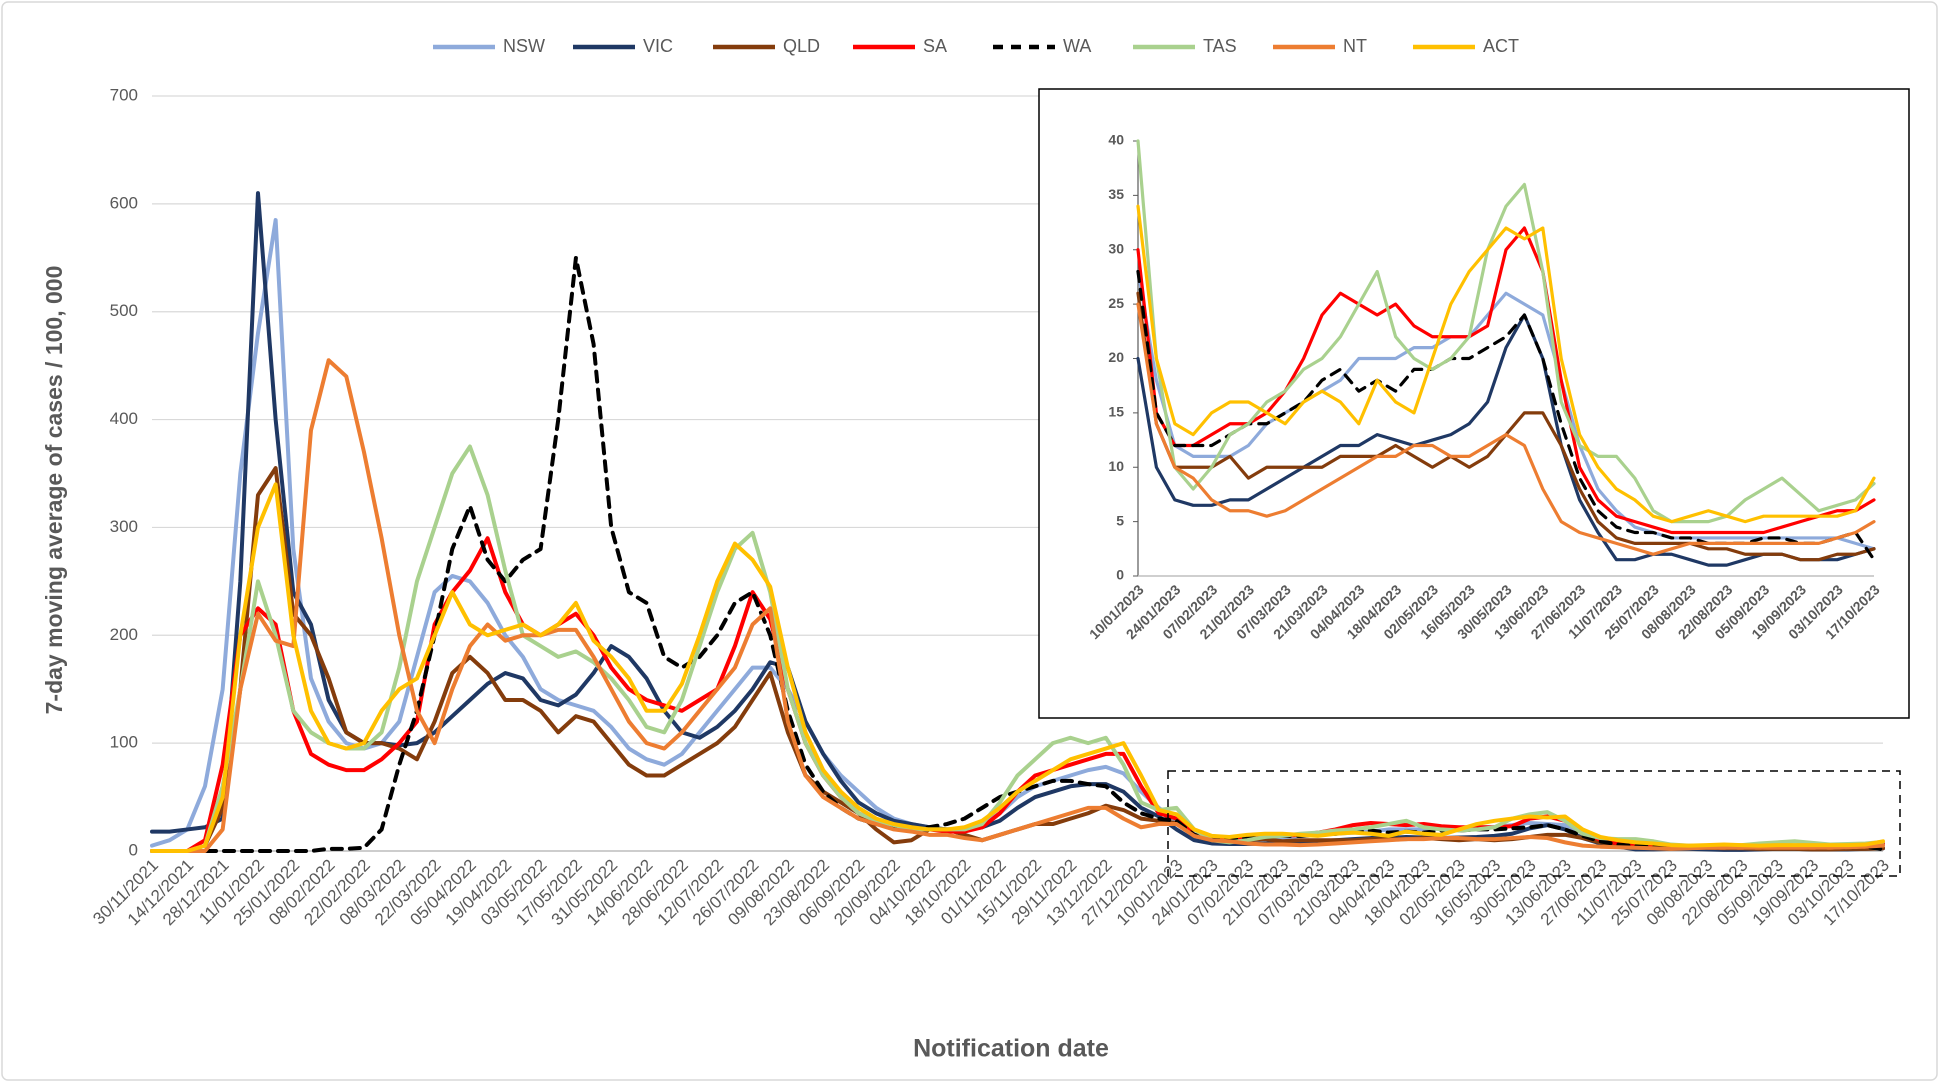  What do you see at coordinates (658, 46) in the screenshot?
I see `legend-label: VIC` at bounding box center [658, 46].